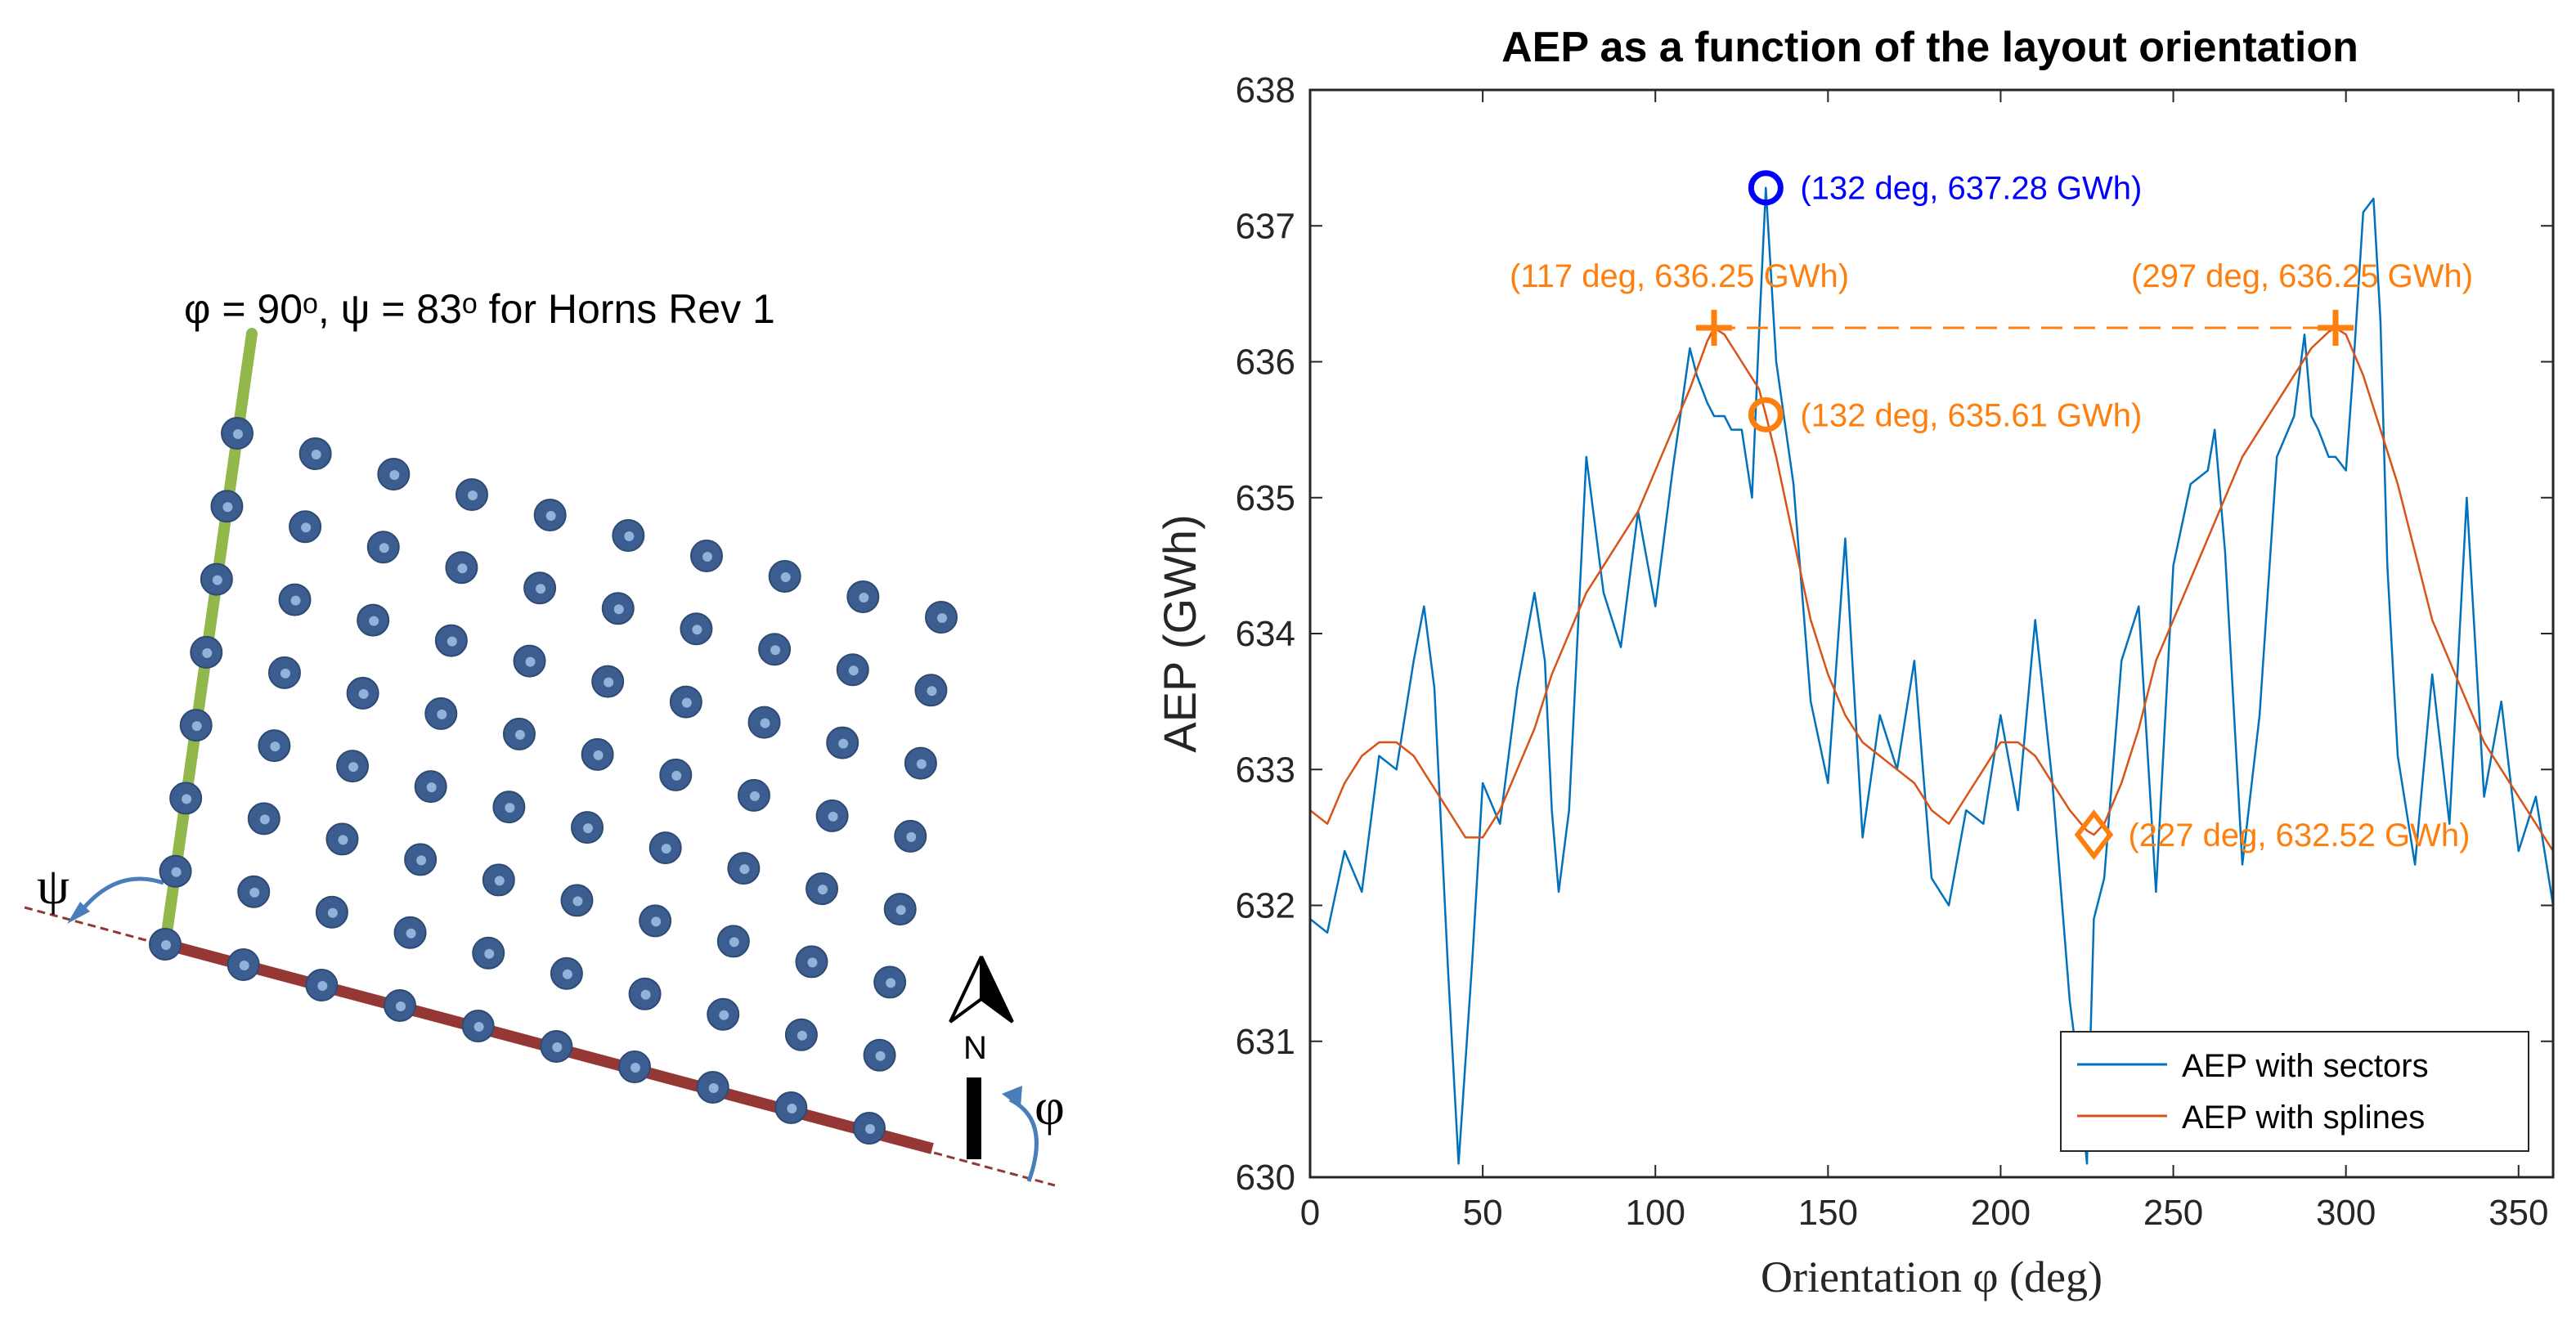  I want to click on y-tick-label: 636, so click(1265, 363).